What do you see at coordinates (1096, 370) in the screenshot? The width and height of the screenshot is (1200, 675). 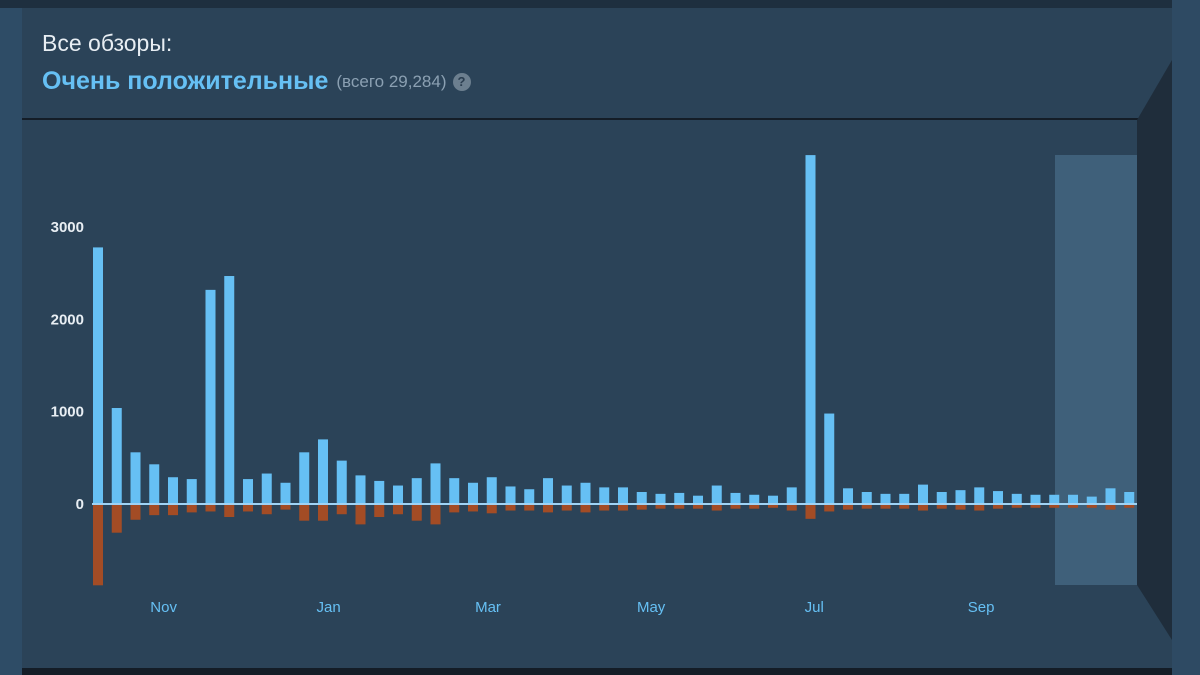 I see `selection-range` at bounding box center [1096, 370].